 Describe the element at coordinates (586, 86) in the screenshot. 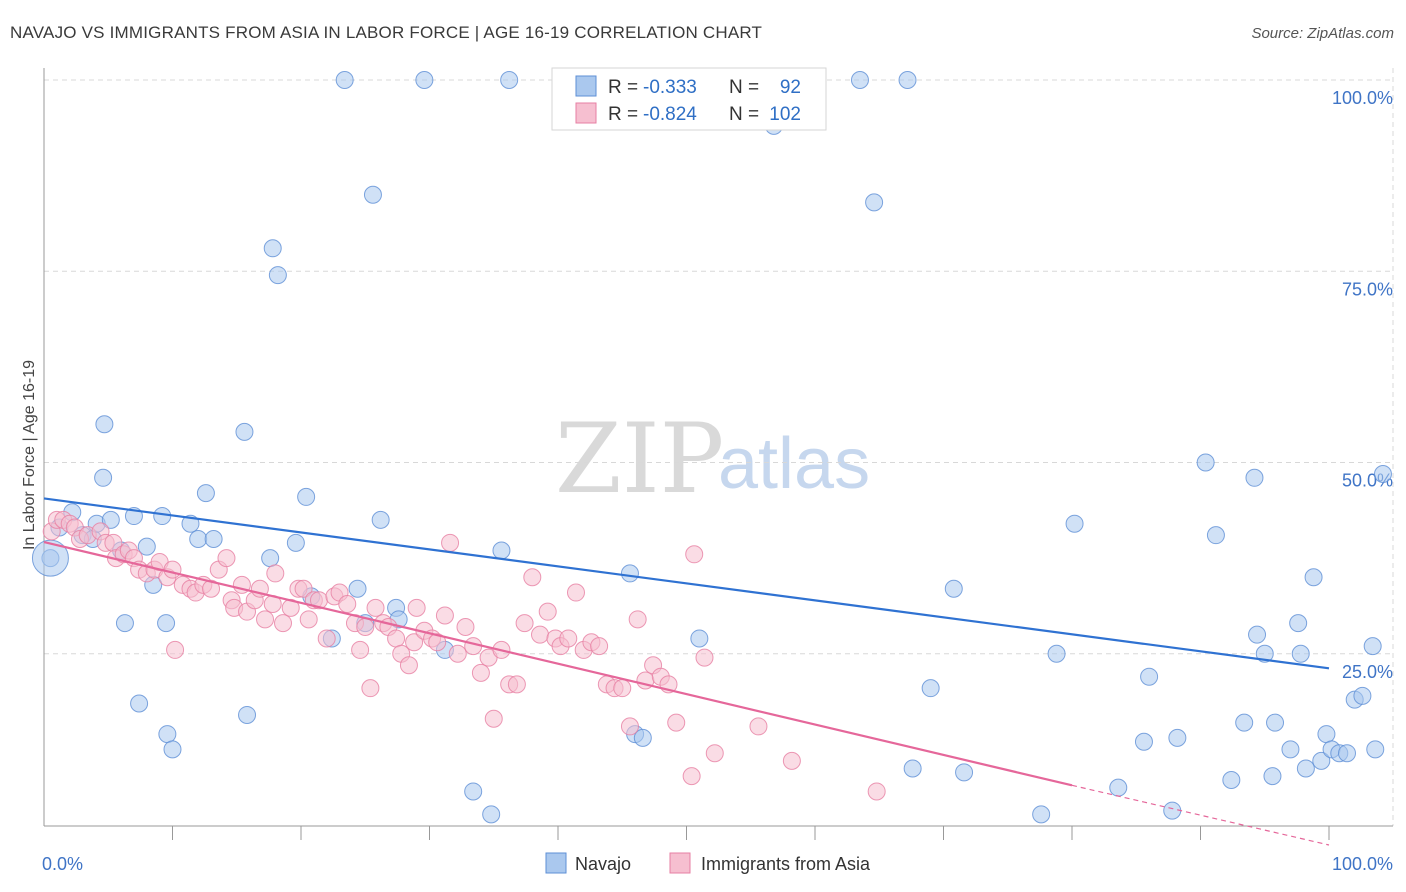

I see `stats-legend-swatch-navajo` at that location.